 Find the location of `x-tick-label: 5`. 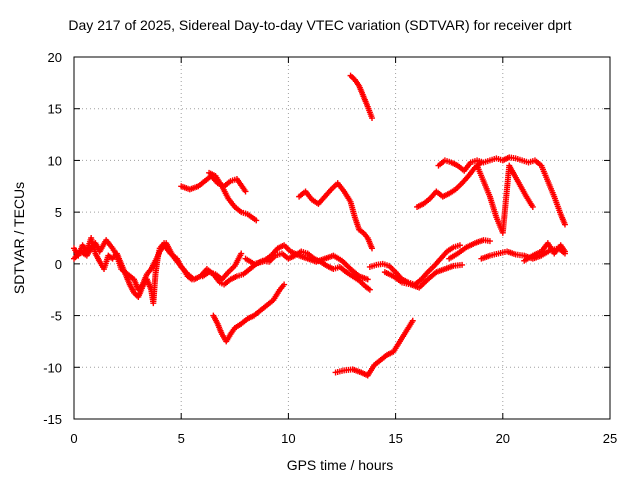

x-tick-label: 5 is located at coordinates (181, 438).